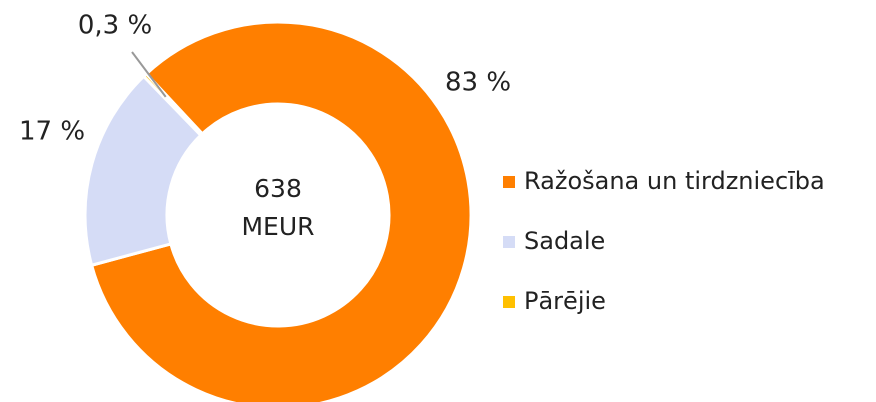  What do you see at coordinates (565, 301) in the screenshot?
I see `legend-label: Pārējie` at bounding box center [565, 301].